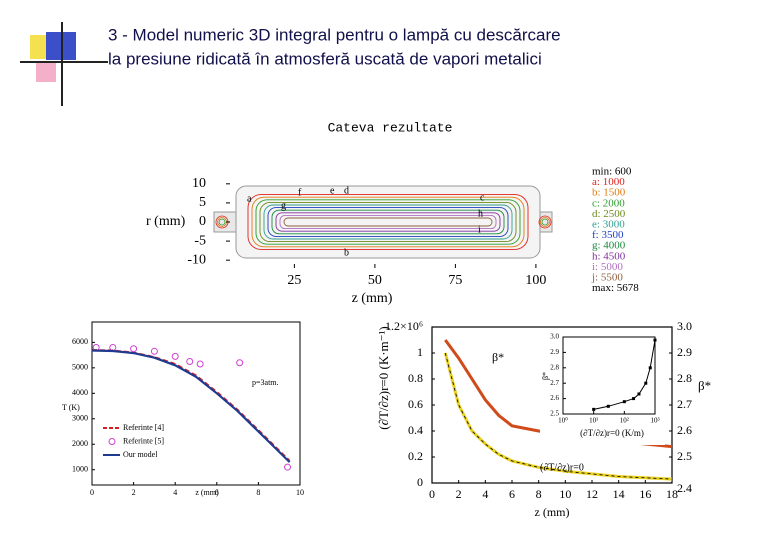 Image resolution: width=780 pixels, height=540 pixels. What do you see at coordinates (539, 494) in the screenshot?
I see `x-tick-label: 8` at bounding box center [539, 494].